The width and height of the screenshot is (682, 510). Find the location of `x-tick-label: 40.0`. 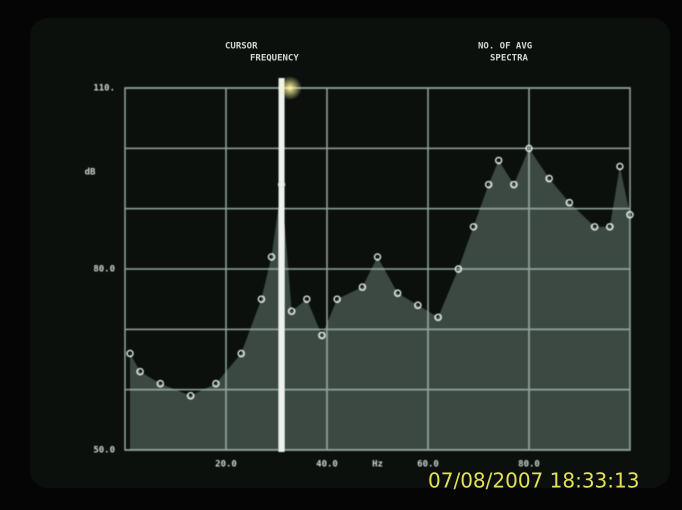

x-tick-label: 40.0 is located at coordinates (327, 465).